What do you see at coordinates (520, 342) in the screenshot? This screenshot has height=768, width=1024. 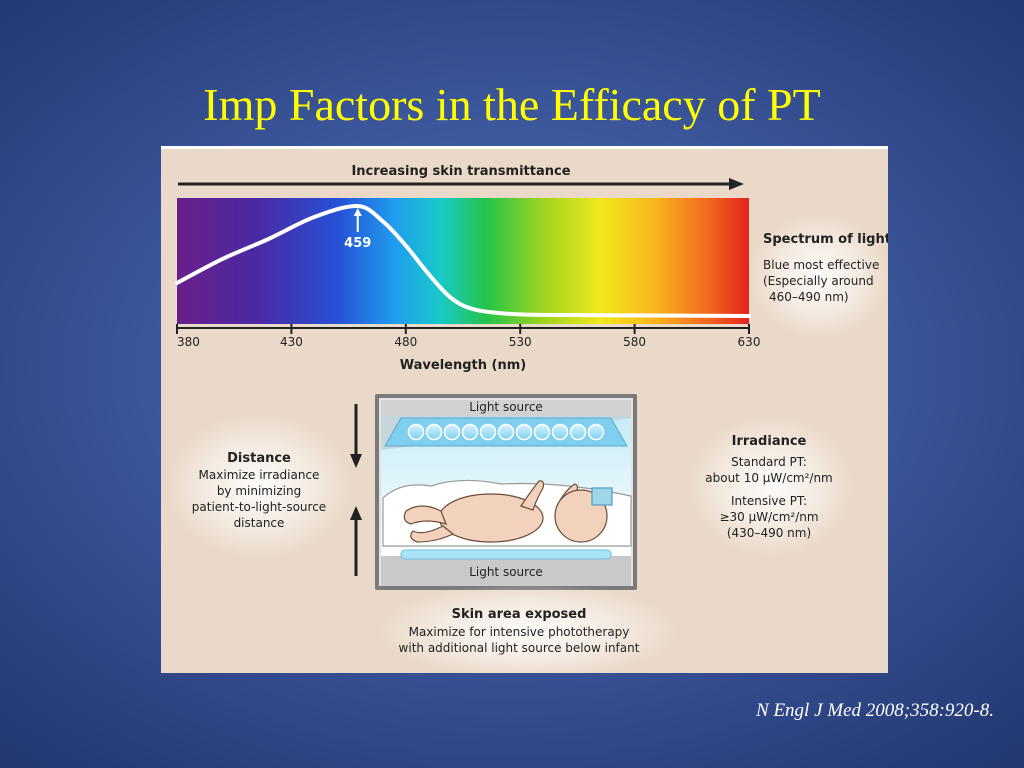 I see `x-tick-label: 530` at bounding box center [520, 342].